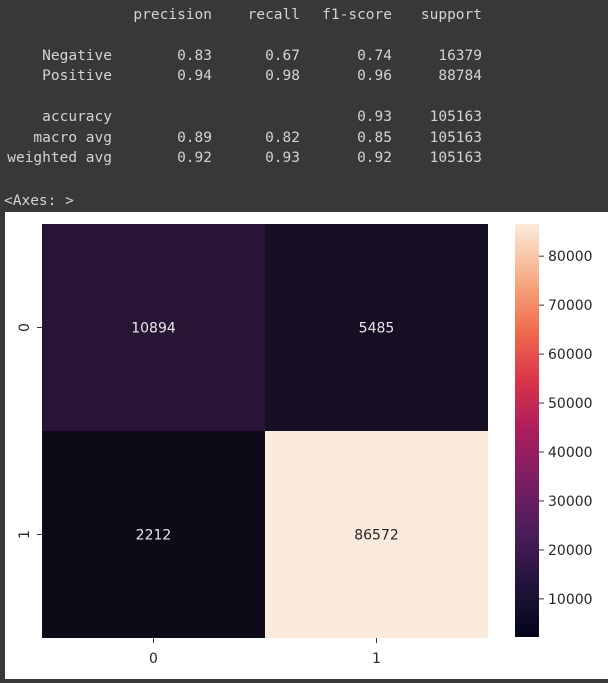  I want to click on row-f1: 0.92, so click(374, 158).